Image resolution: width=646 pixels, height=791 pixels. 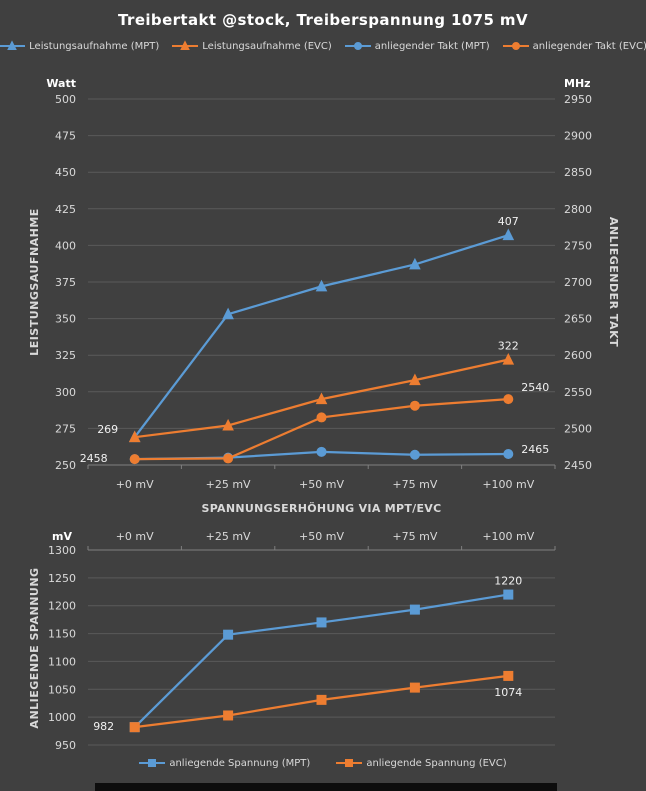 What do you see at coordinates (508, 692) in the screenshot?
I see `data-label: 1074` at bounding box center [508, 692].